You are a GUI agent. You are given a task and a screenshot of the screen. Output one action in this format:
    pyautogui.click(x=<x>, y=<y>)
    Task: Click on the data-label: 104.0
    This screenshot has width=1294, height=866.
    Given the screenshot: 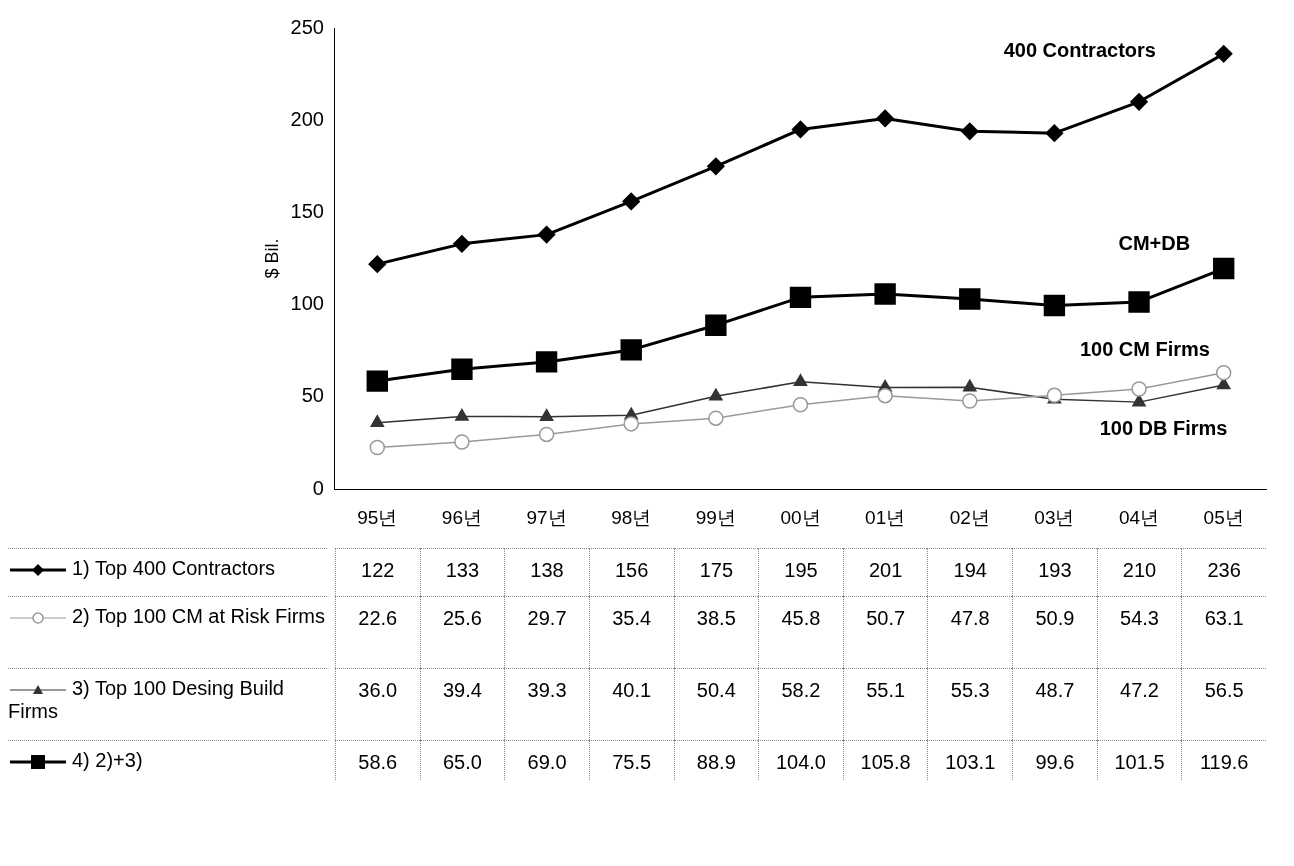 What is the action you would take?
    pyautogui.click(x=800, y=760)
    